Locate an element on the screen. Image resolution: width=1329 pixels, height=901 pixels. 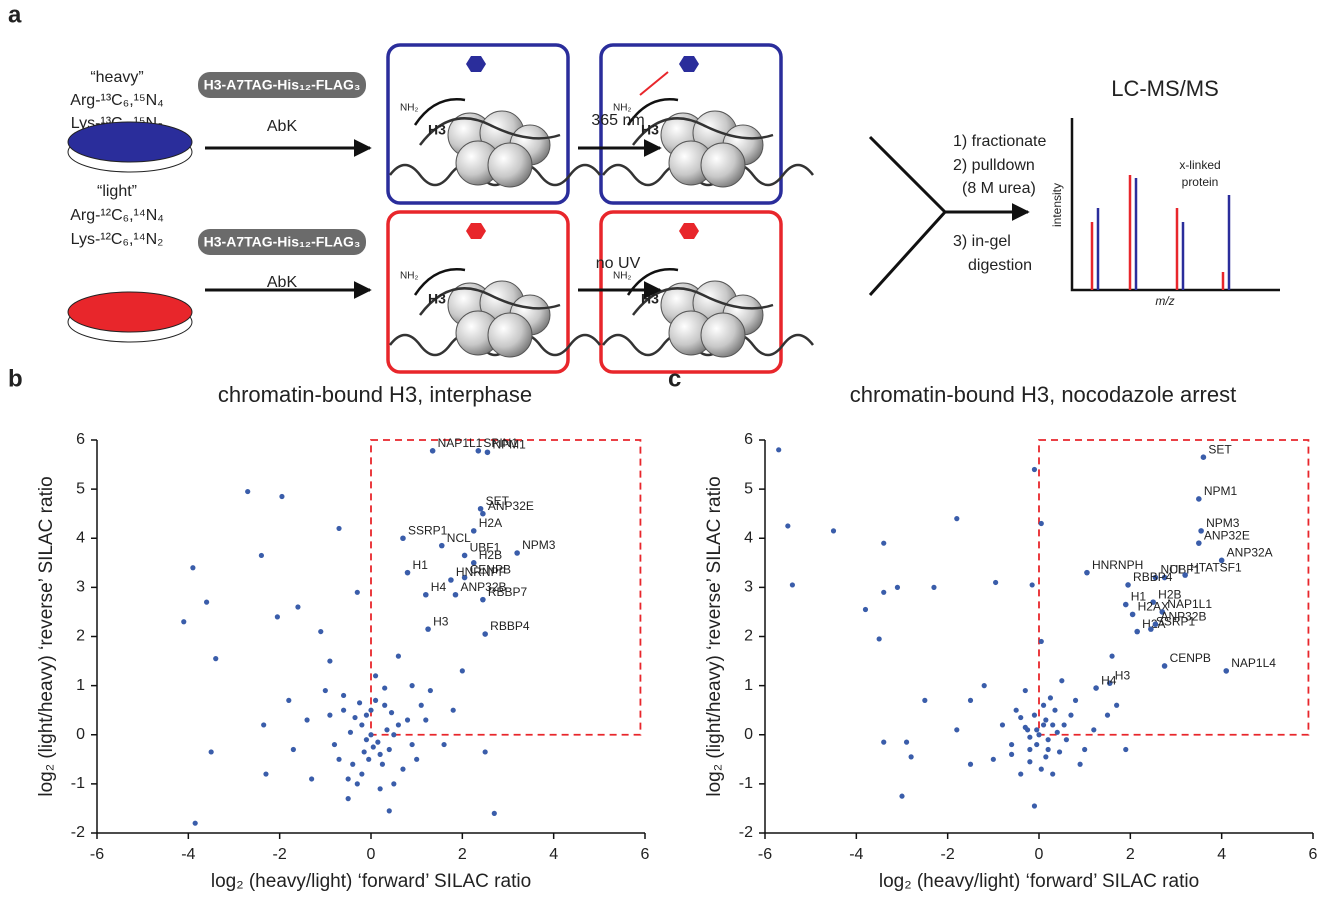
y-tick-label: 5 is located at coordinates (748, 488).